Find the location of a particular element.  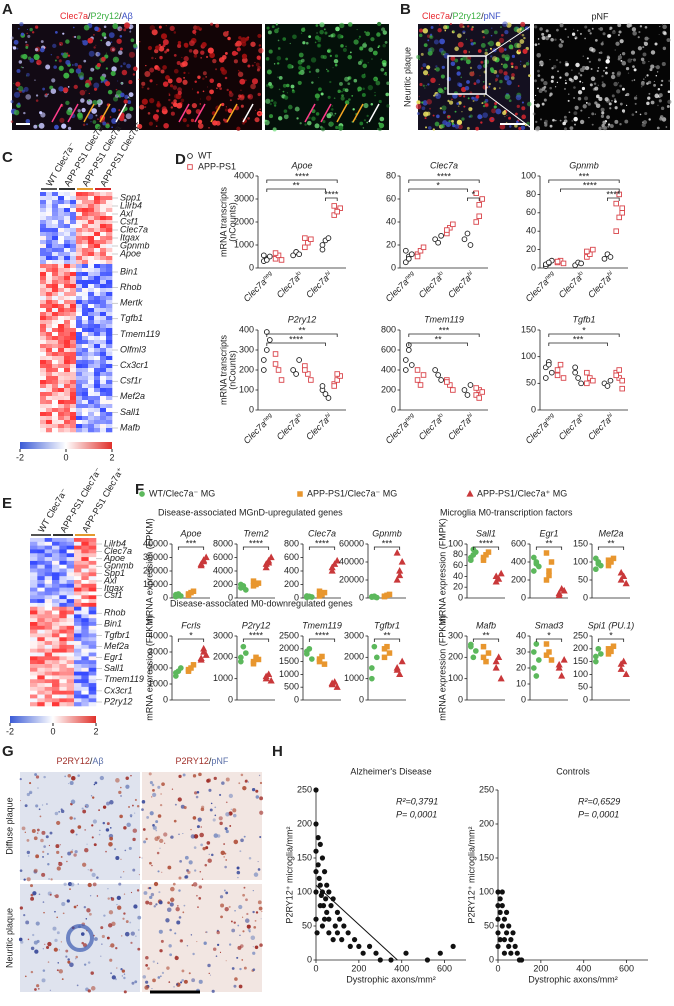

significance-label: **** is located at coordinates (322, 543).